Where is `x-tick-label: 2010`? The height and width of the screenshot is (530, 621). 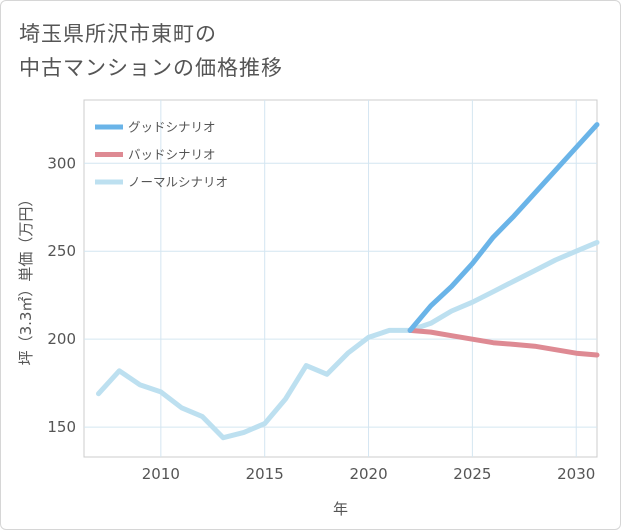
x-tick-label: 2010 is located at coordinates (161, 474).